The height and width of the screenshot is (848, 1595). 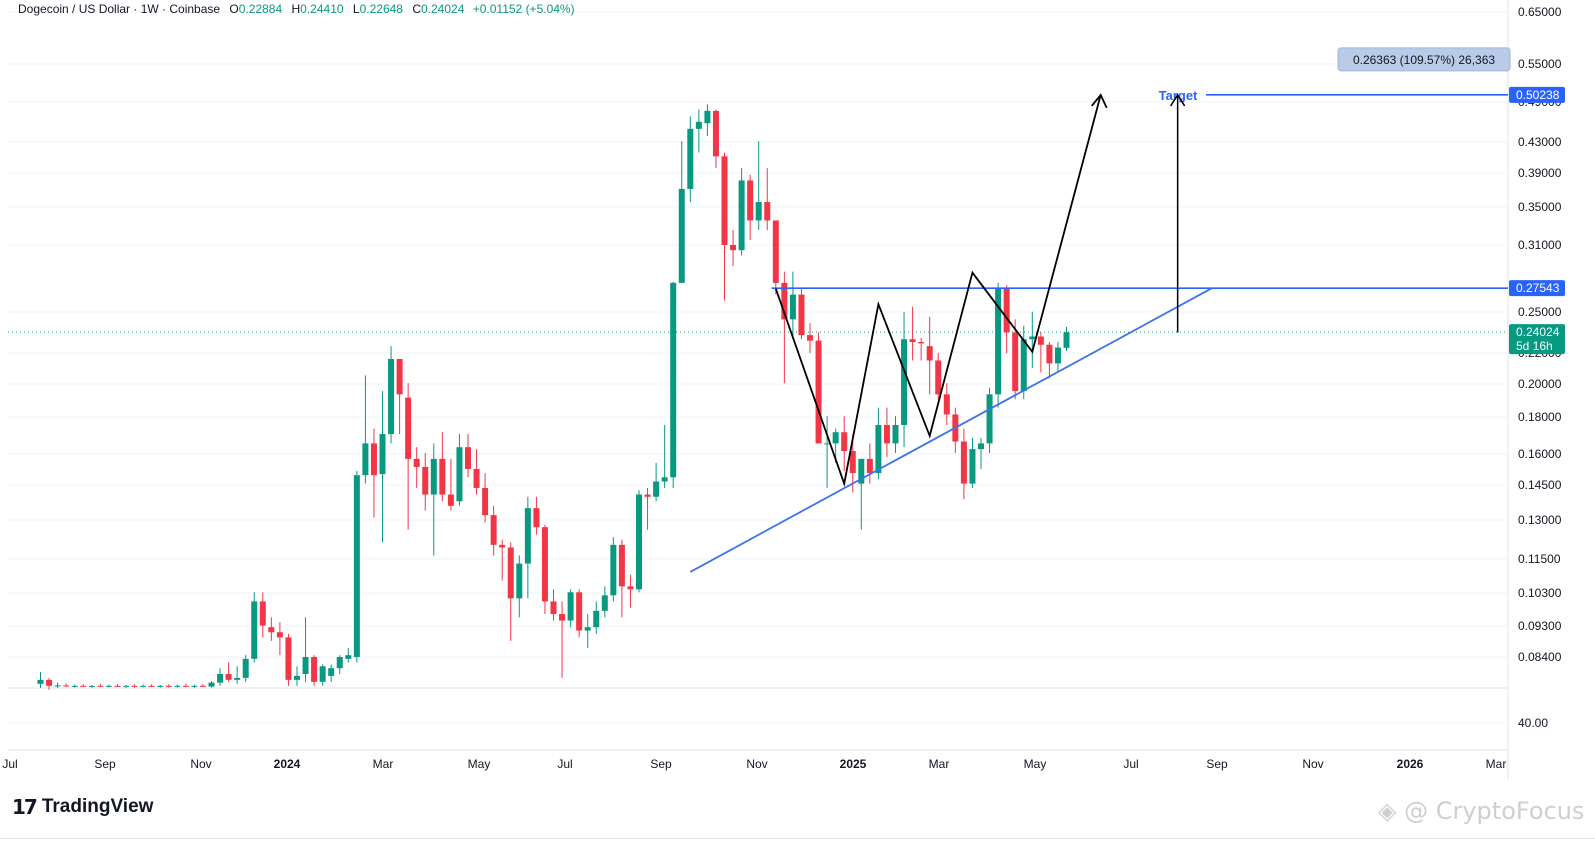 What do you see at coordinates (853, 764) in the screenshot?
I see `time-tick-label: 2025` at bounding box center [853, 764].